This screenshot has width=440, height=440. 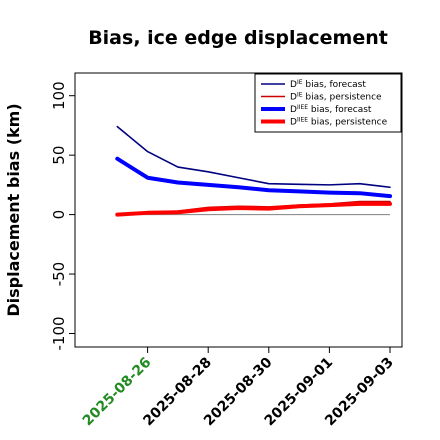 What do you see at coordinates (238, 38) in the screenshot?
I see `chart-title: Bias, ice edge displacement` at bounding box center [238, 38].